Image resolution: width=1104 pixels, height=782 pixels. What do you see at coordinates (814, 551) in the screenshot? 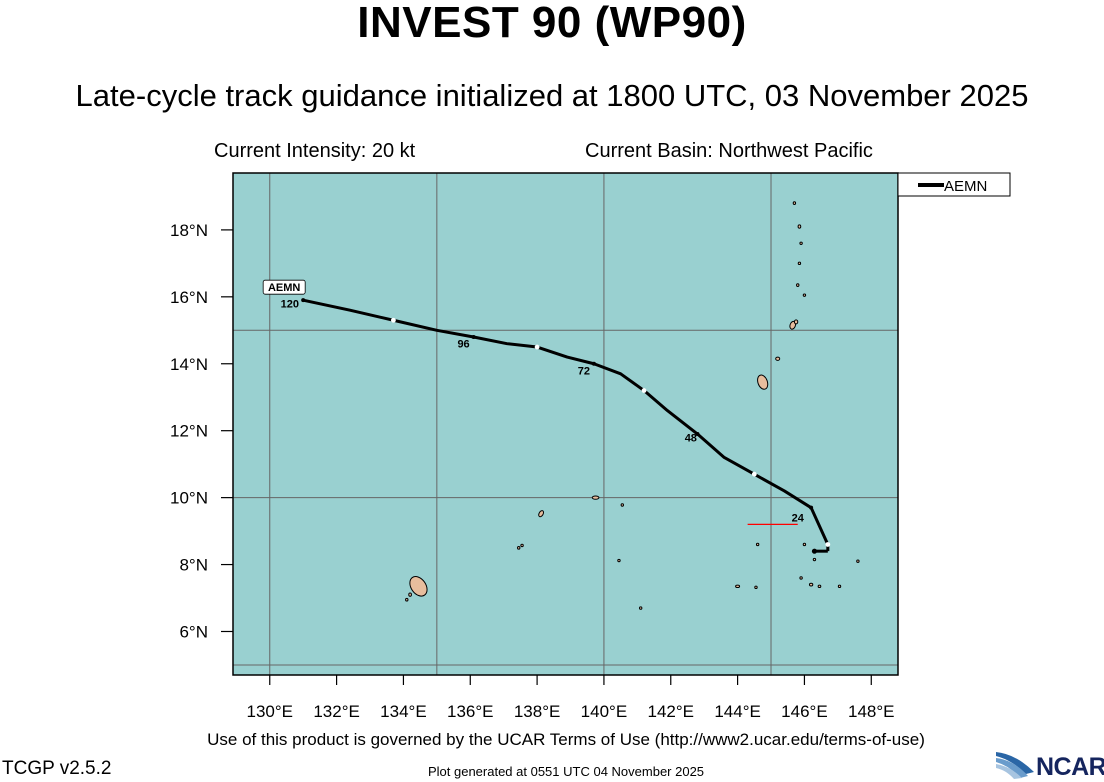
I see `initial-point` at bounding box center [814, 551].